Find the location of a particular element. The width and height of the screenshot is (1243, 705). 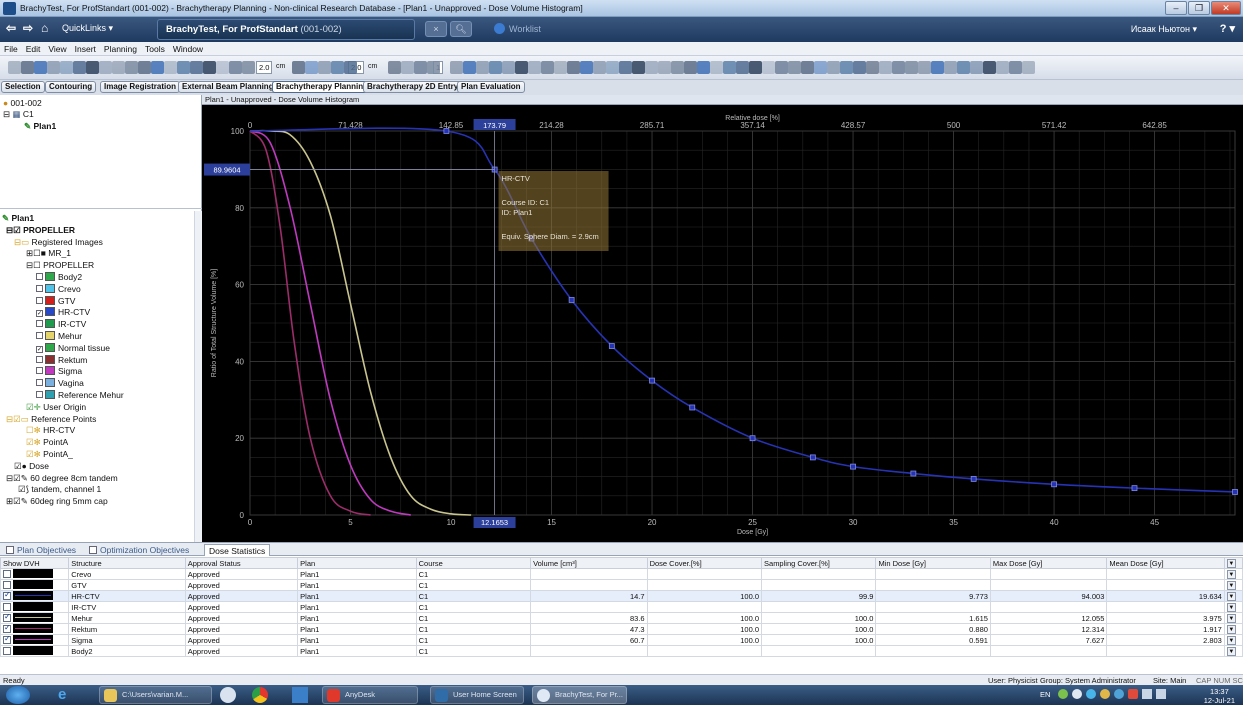

menu-window: Window is located at coordinates (188, 49).